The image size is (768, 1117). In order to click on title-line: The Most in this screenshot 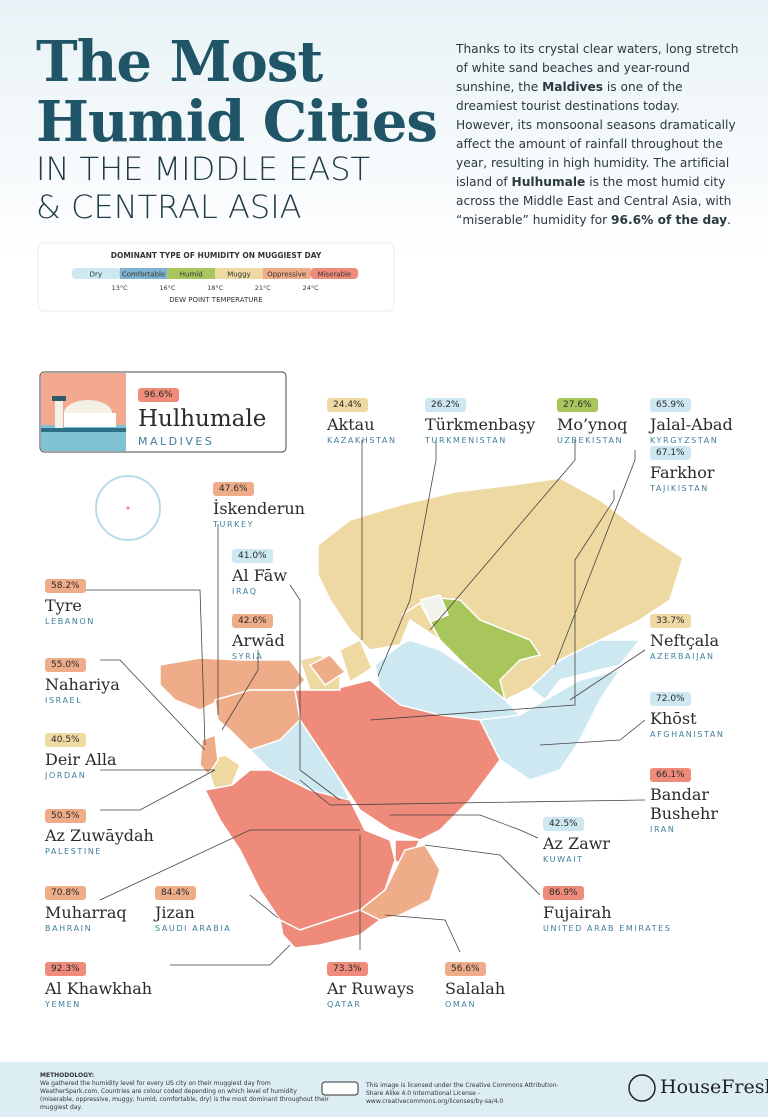, I will do `click(179, 62)`.